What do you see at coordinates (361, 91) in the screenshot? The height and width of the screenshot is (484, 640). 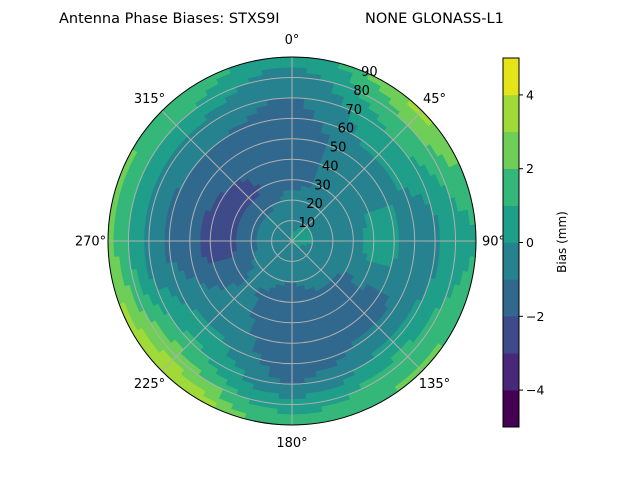 I see `r-tick-label: 80` at bounding box center [361, 91].